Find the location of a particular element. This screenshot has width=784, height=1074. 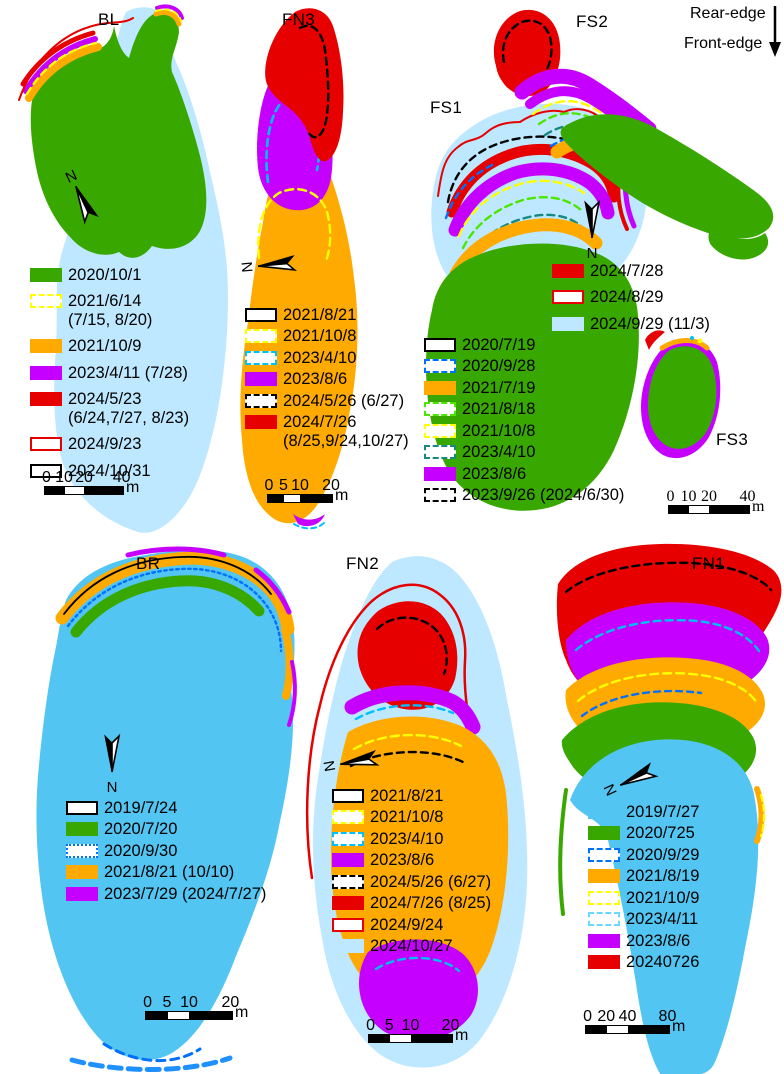

fs2-magenta-band is located at coordinates (585, 102).